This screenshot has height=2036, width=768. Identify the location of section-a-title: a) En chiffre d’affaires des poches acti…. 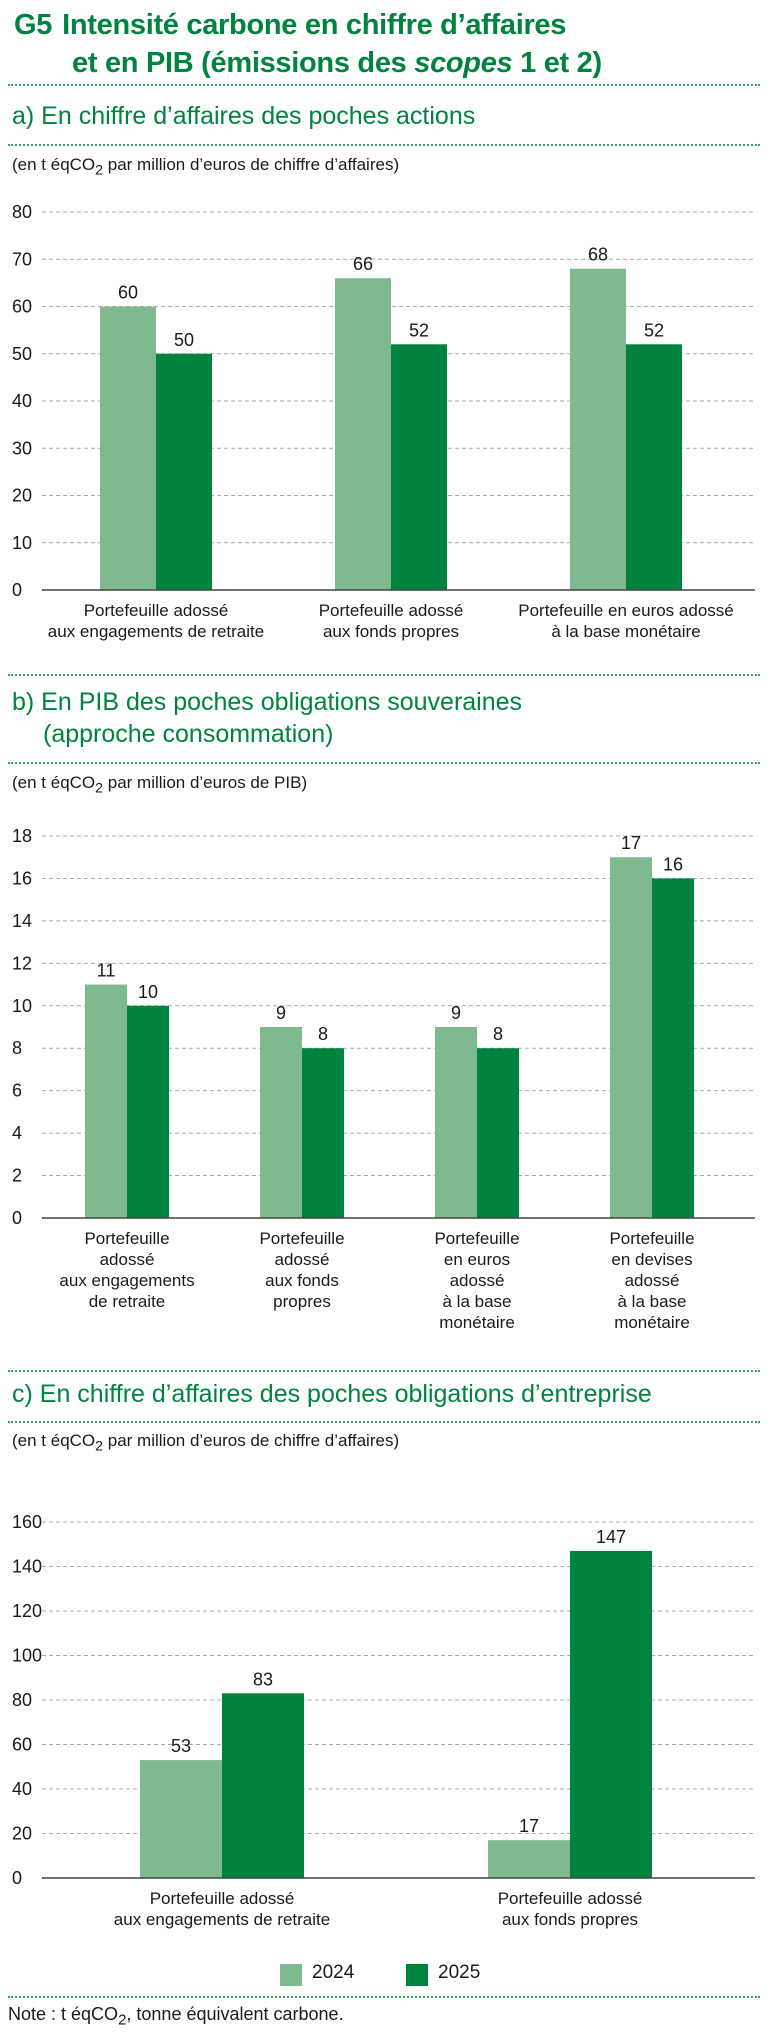
(244, 116).